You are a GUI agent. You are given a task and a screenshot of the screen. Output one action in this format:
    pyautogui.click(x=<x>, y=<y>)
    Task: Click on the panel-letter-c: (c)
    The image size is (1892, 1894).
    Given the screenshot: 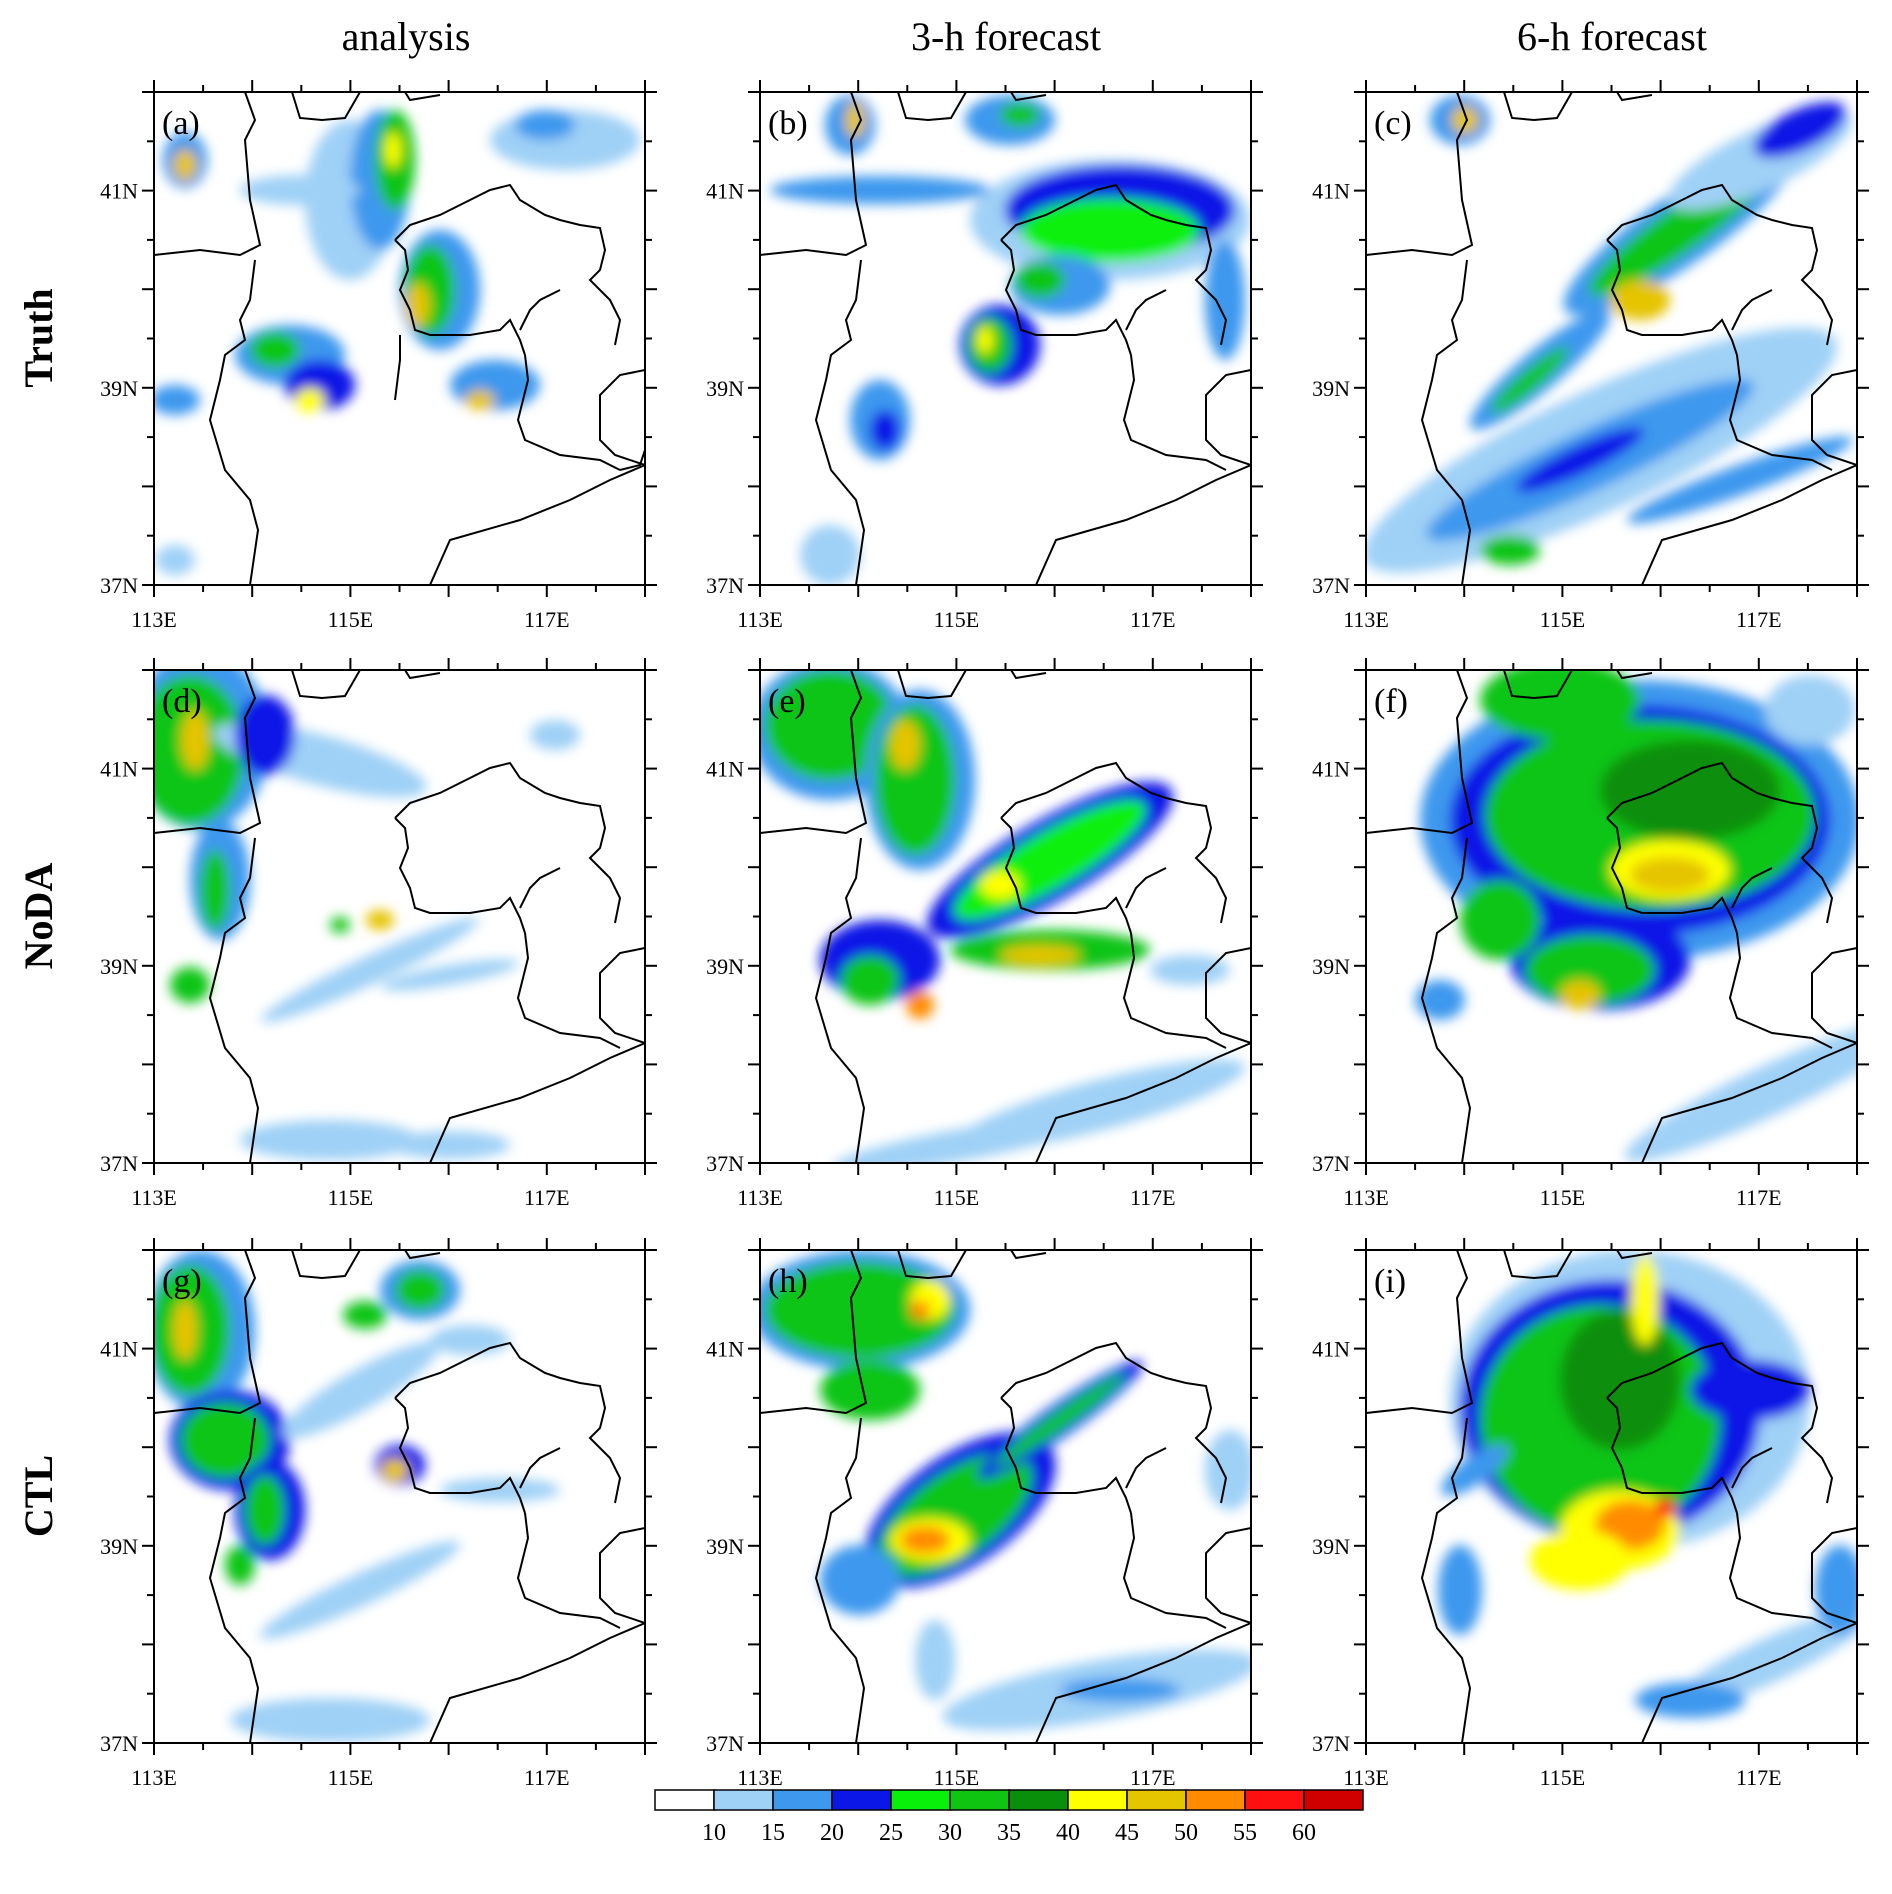 What is the action you would take?
    pyautogui.click(x=1393, y=123)
    